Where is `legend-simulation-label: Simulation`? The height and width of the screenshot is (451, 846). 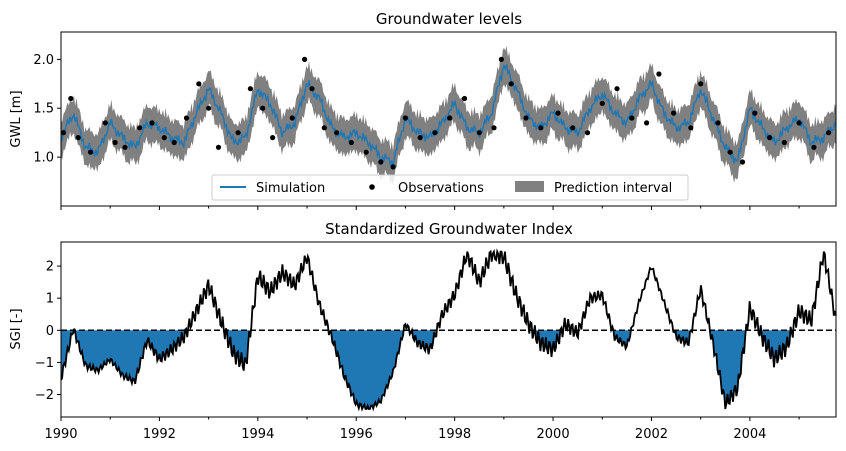 legend-simulation-label: Simulation is located at coordinates (290, 188).